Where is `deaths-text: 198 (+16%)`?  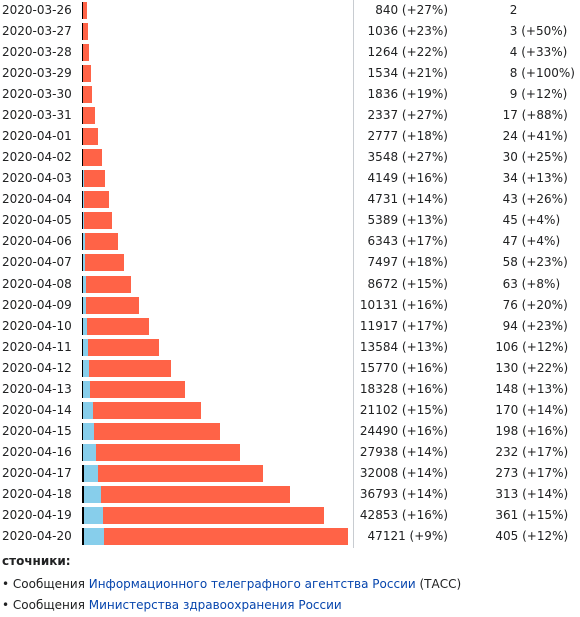
deaths-text: 198 (+16%) is located at coordinates (532, 430).